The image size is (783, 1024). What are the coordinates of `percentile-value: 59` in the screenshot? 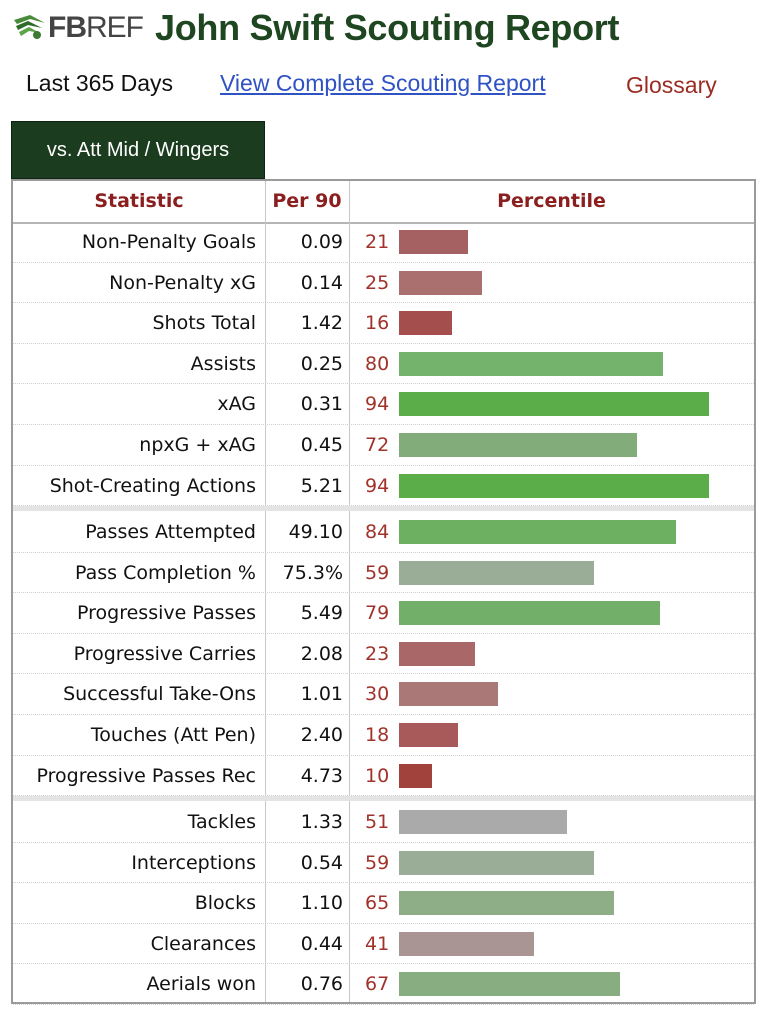 It's located at (377, 572).